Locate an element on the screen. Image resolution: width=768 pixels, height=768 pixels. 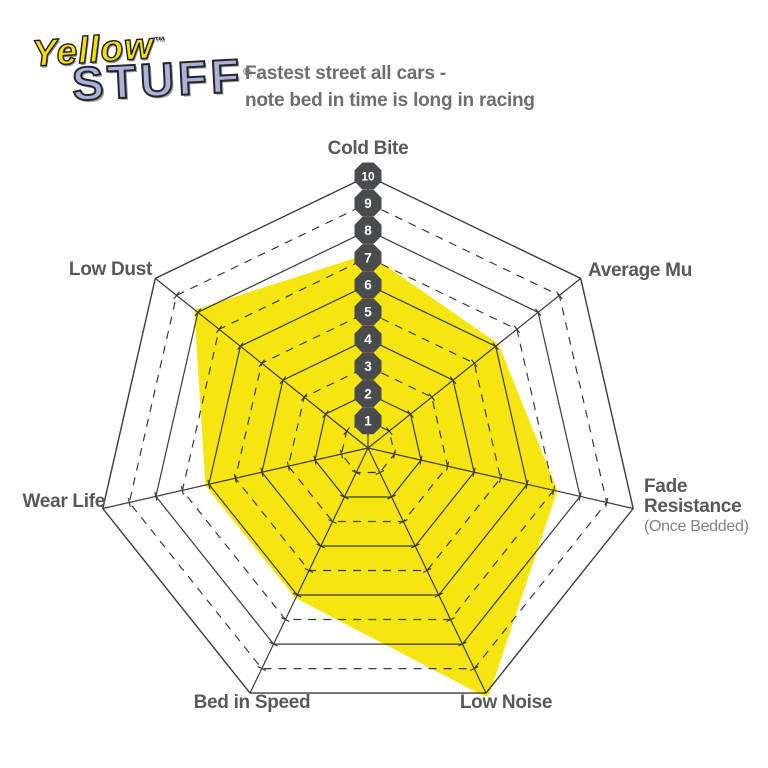
scale-badge-label-2: 2 is located at coordinates (368, 393).